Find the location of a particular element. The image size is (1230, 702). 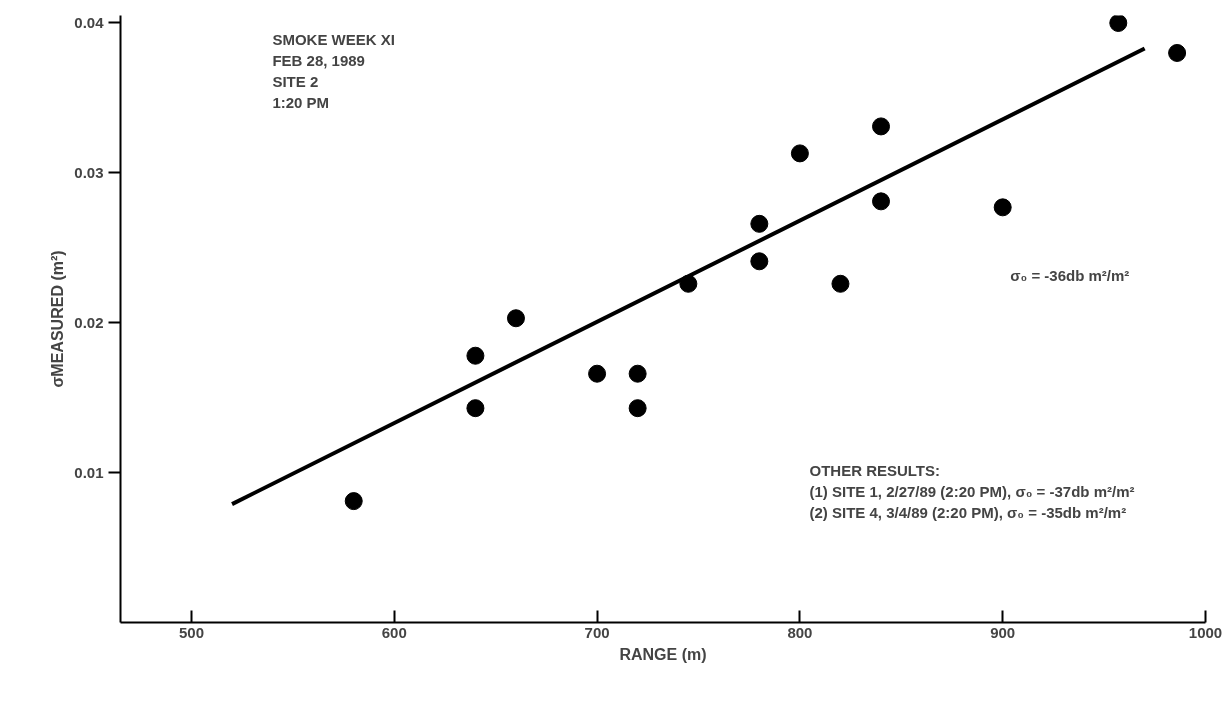

y-tick-label: 0.01 is located at coordinates (89, 472).